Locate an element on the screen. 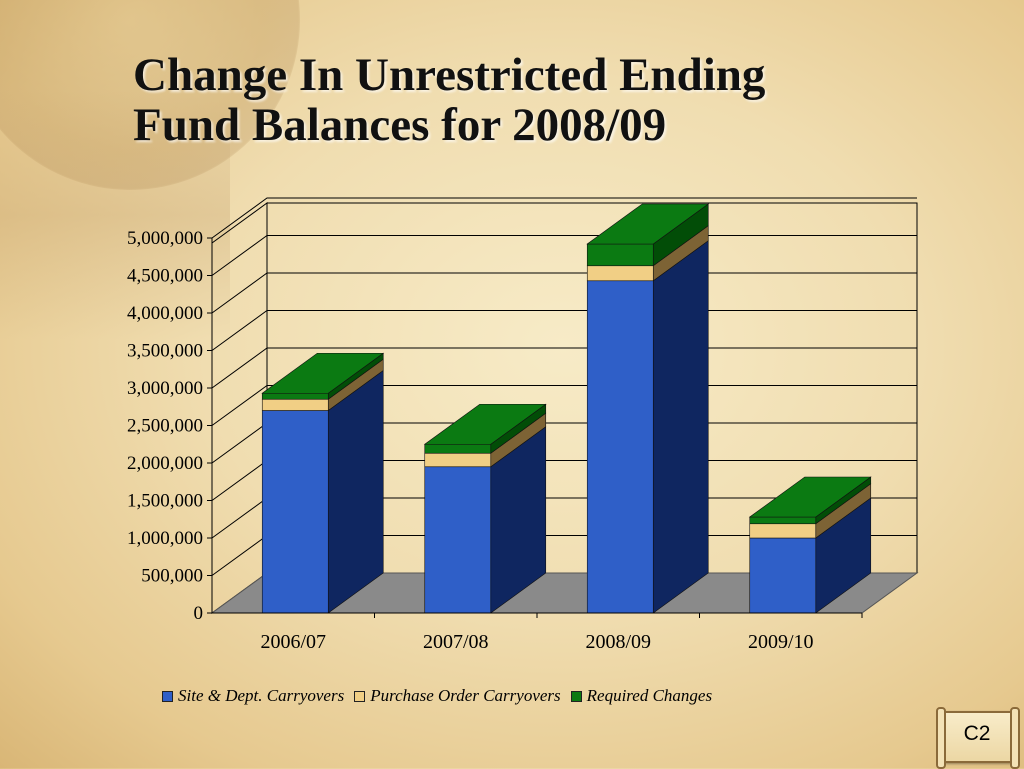 This screenshot has height=769, width=1024. y-tick-label: 0 is located at coordinates (199, 613).